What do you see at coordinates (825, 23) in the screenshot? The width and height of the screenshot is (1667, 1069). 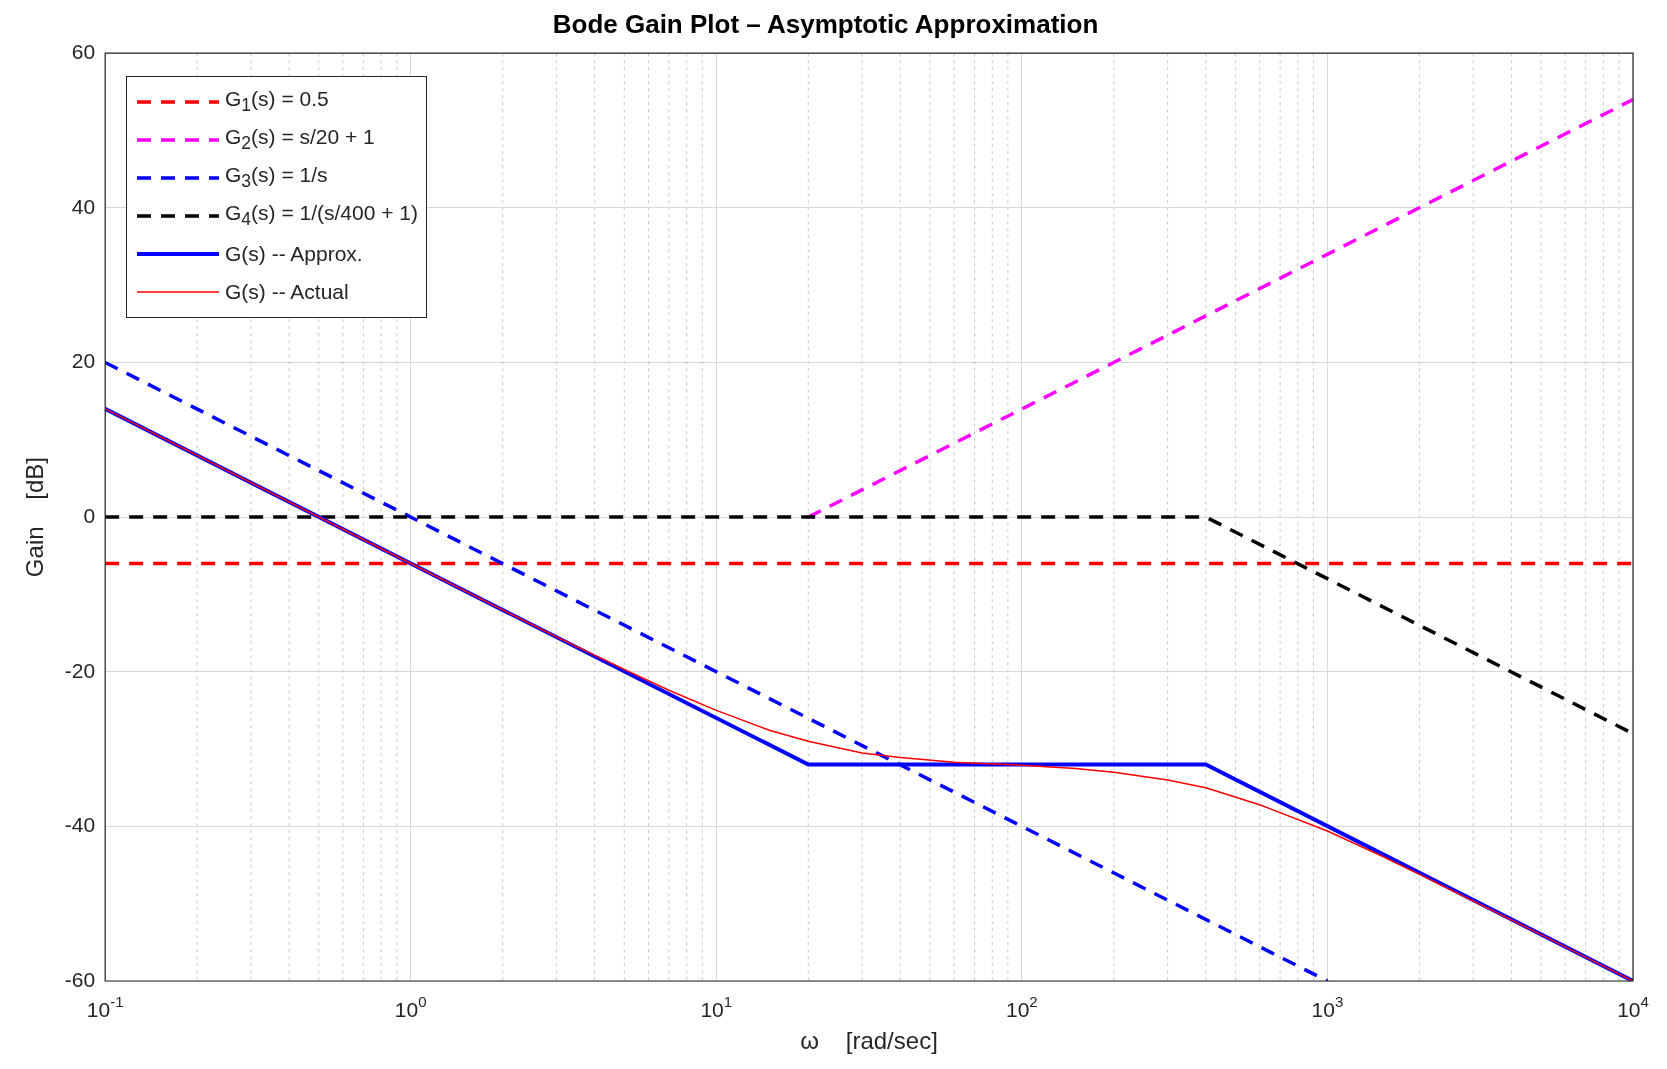 I see `chart-title: Bode Gain Plot – Asymptotic Approximation` at bounding box center [825, 23].